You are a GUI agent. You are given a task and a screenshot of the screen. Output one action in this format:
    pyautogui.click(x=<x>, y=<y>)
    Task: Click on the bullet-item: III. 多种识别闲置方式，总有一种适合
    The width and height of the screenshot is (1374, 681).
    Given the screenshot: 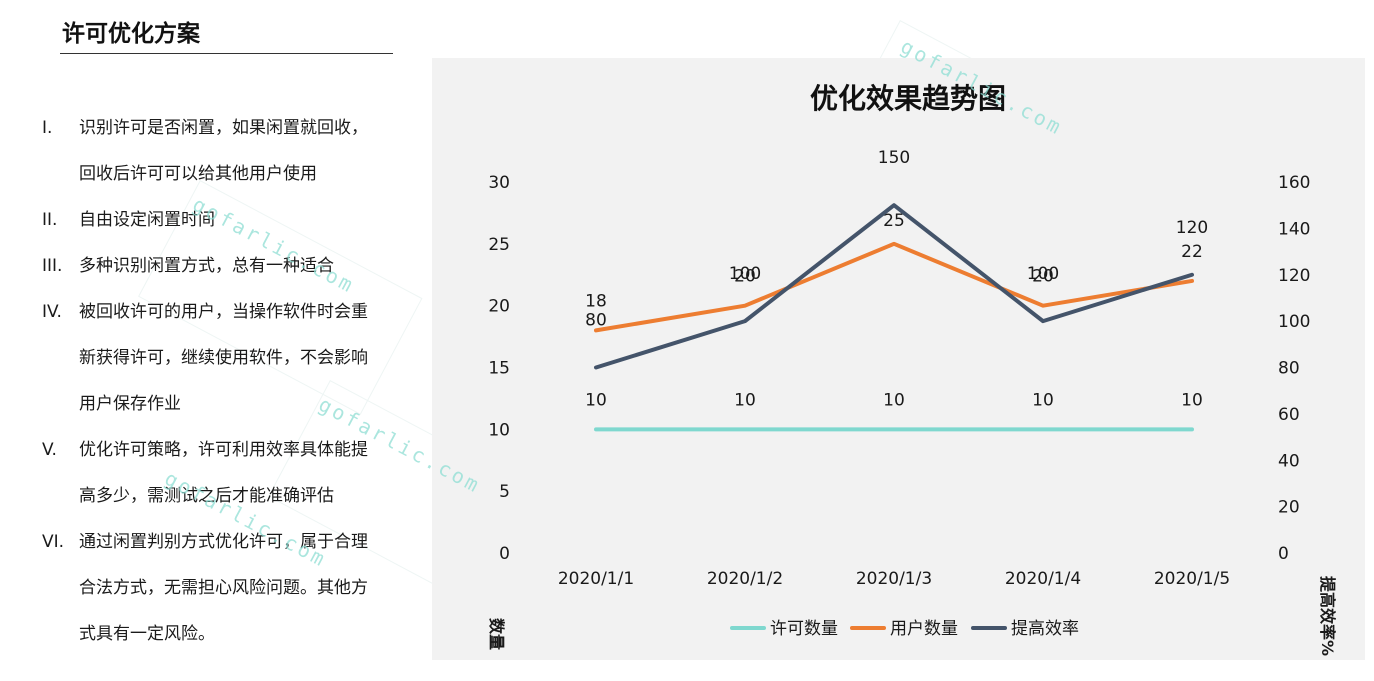 What is the action you would take?
    pyautogui.click(x=222, y=266)
    